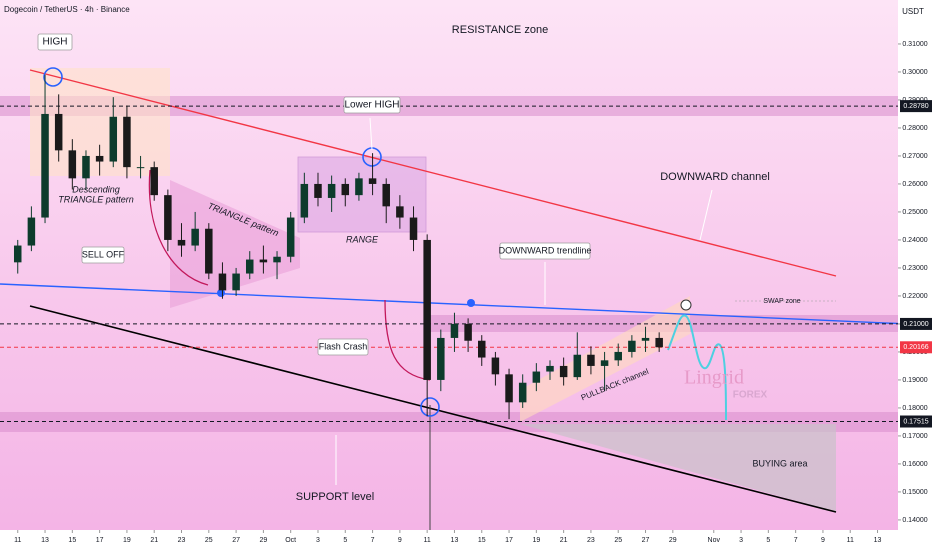  What do you see at coordinates (235, 244) in the screenshot?
I see `triangle-area` at bounding box center [235, 244].